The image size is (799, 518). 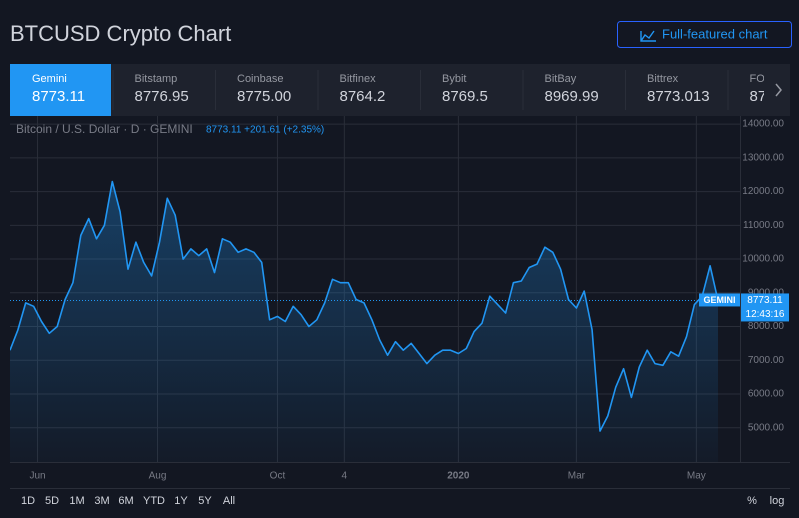 What do you see at coordinates (648, 36) in the screenshot?
I see `button-icon` at bounding box center [648, 36].